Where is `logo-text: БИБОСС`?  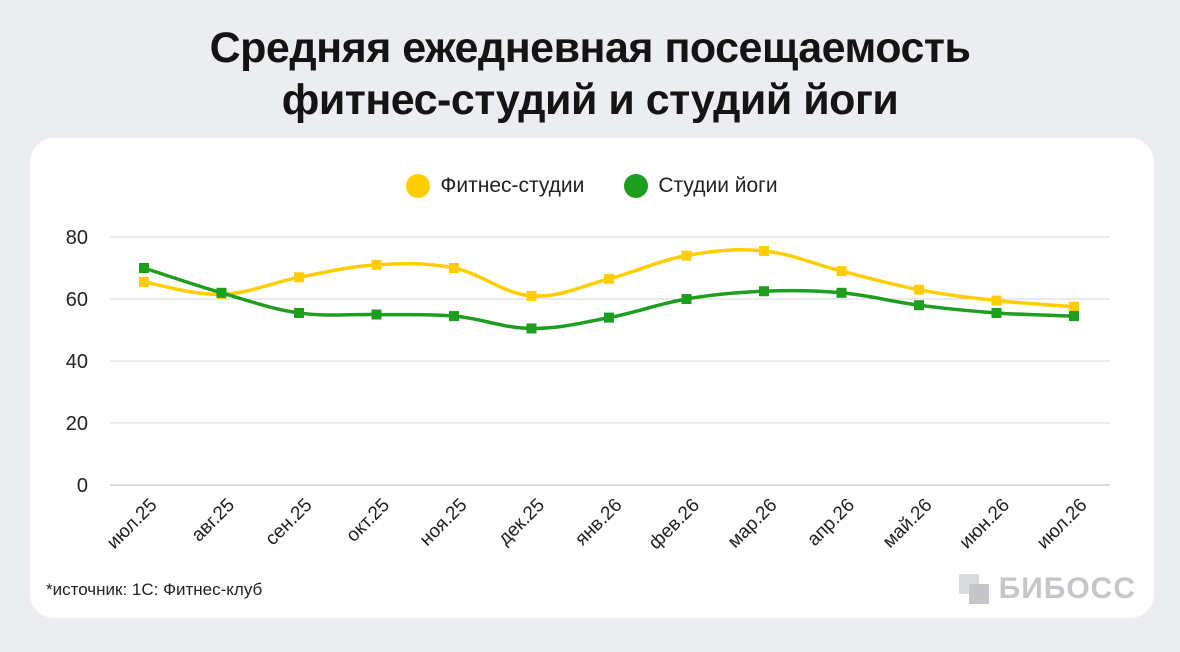
logo-text: БИБОСС is located at coordinates (1067, 588).